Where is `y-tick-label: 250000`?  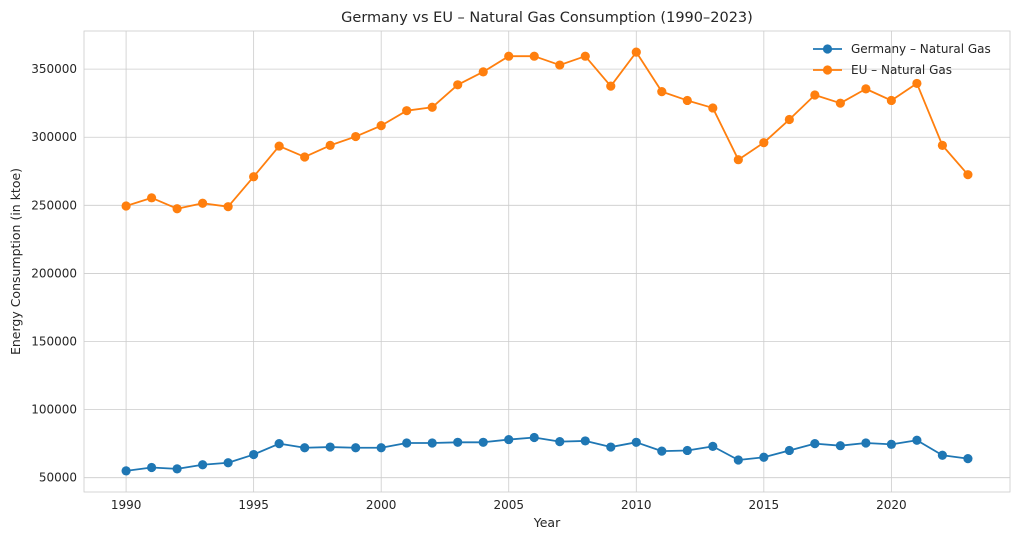
y-tick-label: 250000 is located at coordinates (54, 205).